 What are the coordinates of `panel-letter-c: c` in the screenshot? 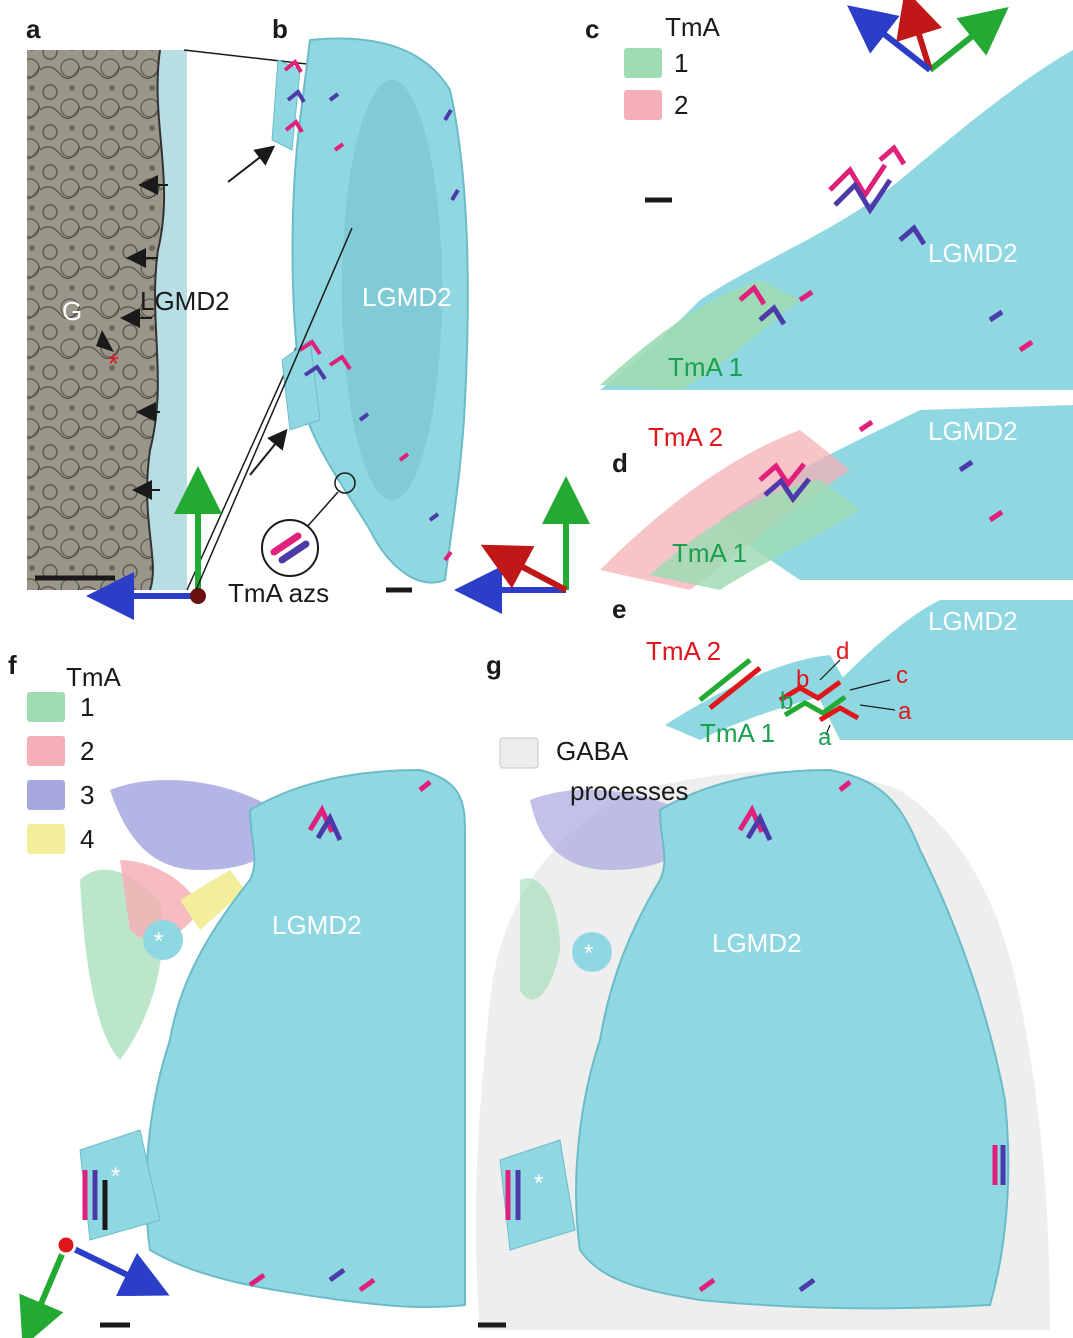 It's located at (592, 29).